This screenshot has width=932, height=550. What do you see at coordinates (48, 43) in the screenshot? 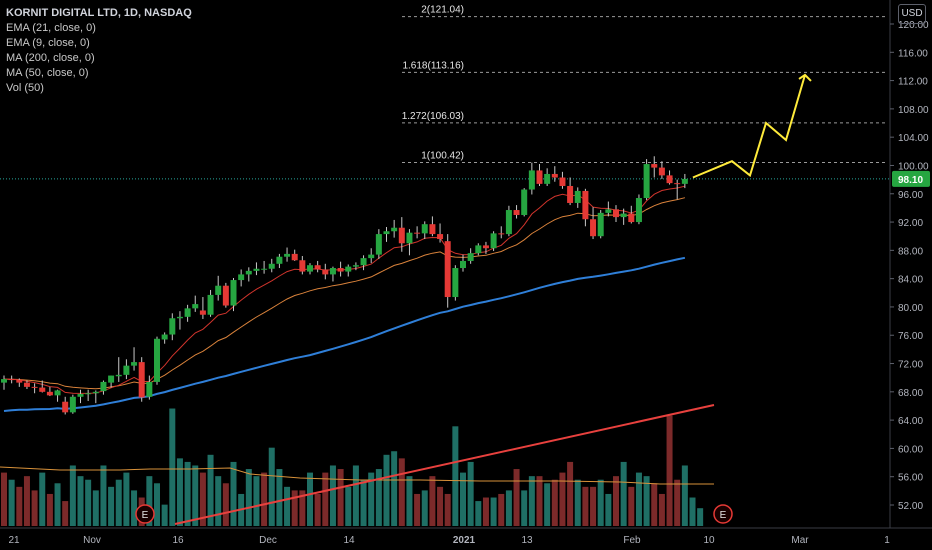
I see `indicator-ema9: EMA (9, close, 0)` at bounding box center [48, 43].